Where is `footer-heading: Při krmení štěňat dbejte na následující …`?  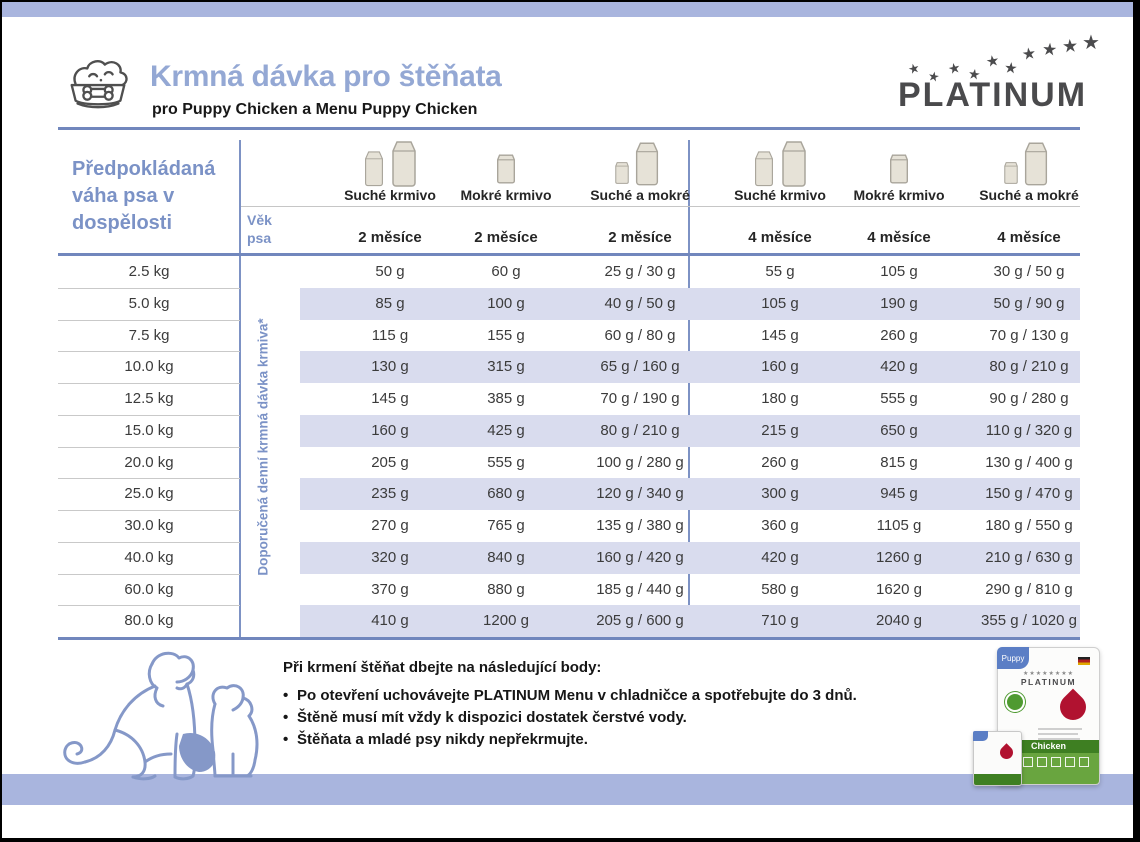
footer-heading: Při krmení štěňat dbejte na následující … is located at coordinates (442, 667).